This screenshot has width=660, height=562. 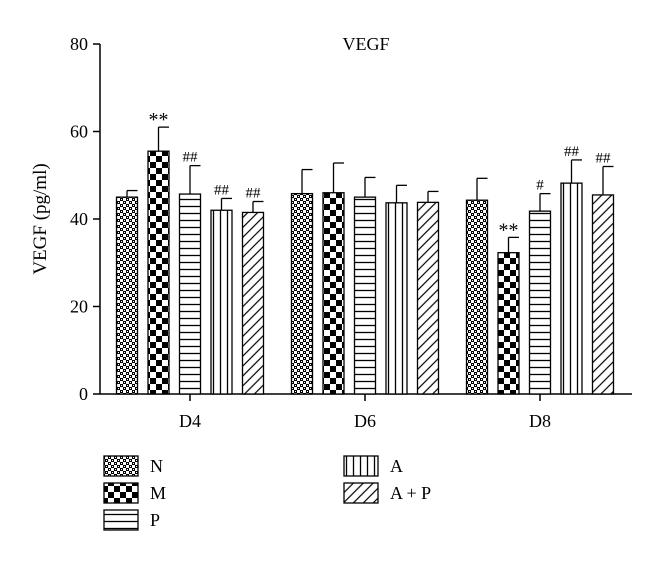 I want to click on chart-title: VEGF, so click(x=365, y=44).